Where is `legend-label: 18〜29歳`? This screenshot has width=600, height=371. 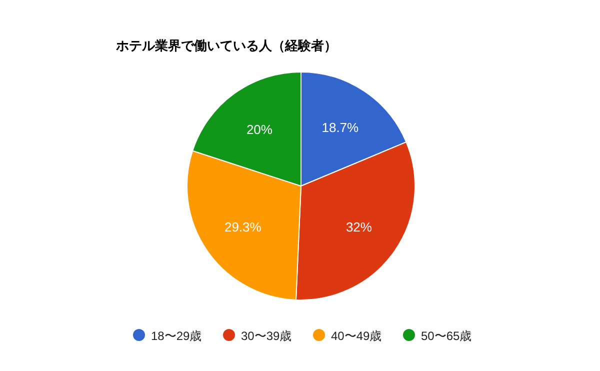
legend-label: 18〜29歳 is located at coordinates (176, 336).